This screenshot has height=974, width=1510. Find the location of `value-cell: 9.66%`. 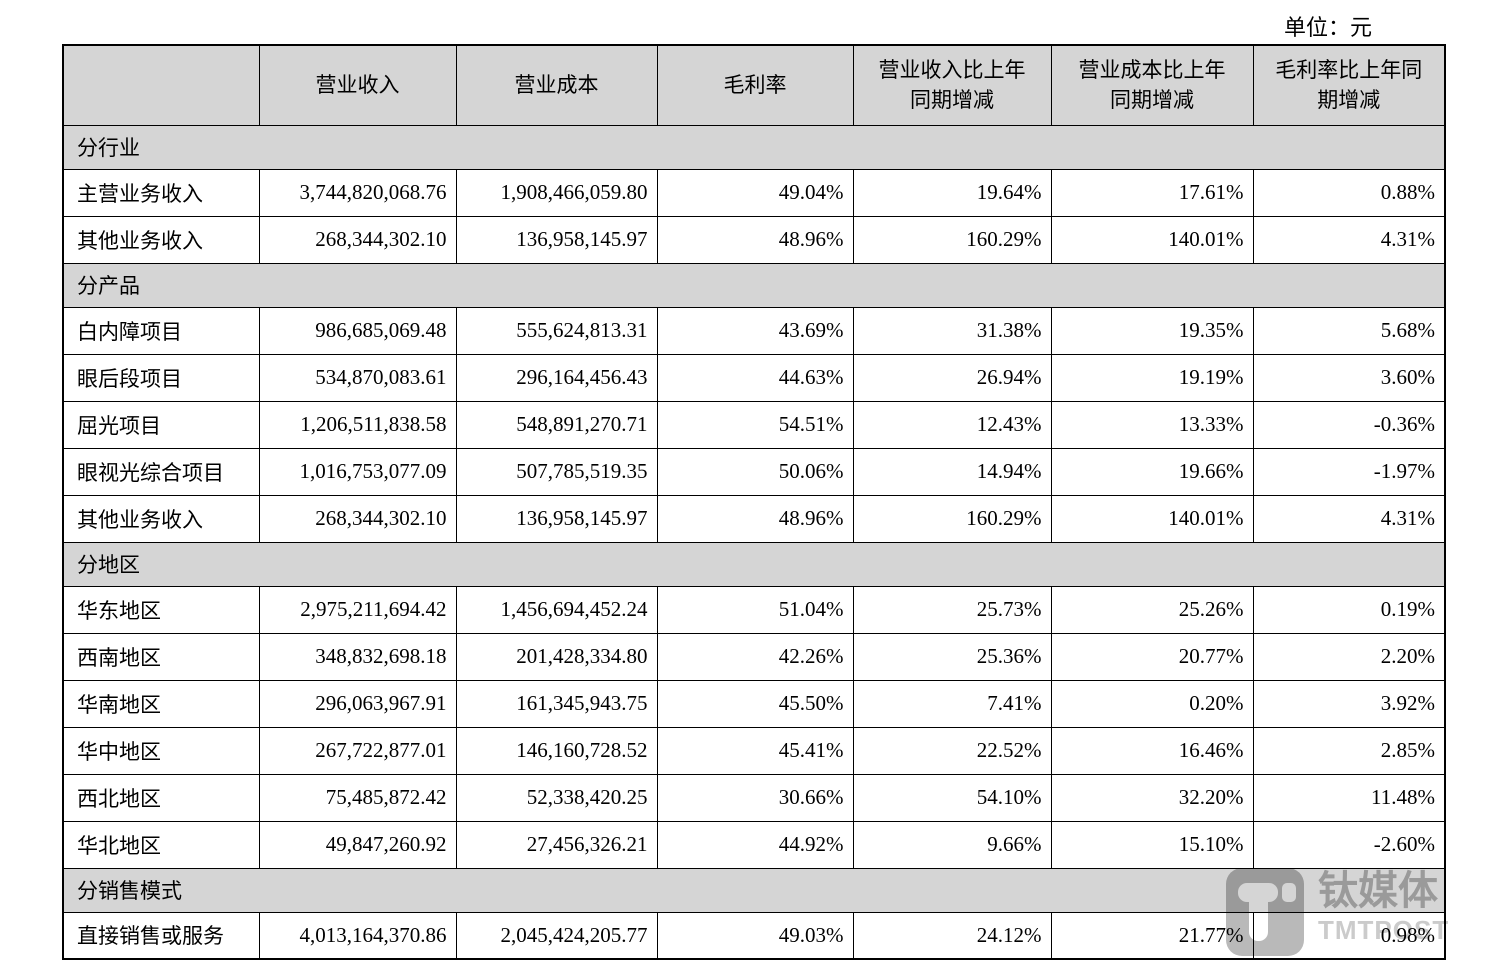

value-cell: 9.66% is located at coordinates (952, 844).